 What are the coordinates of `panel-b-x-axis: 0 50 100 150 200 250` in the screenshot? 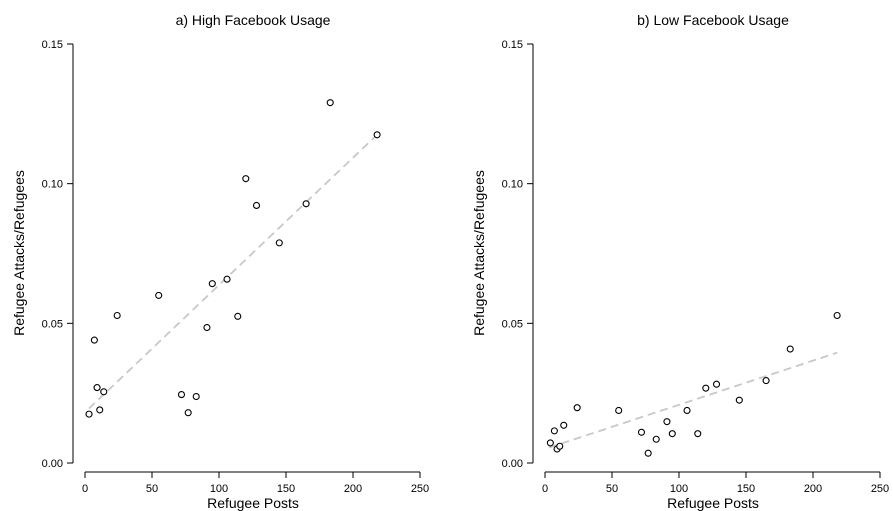 It's located at (715, 483).